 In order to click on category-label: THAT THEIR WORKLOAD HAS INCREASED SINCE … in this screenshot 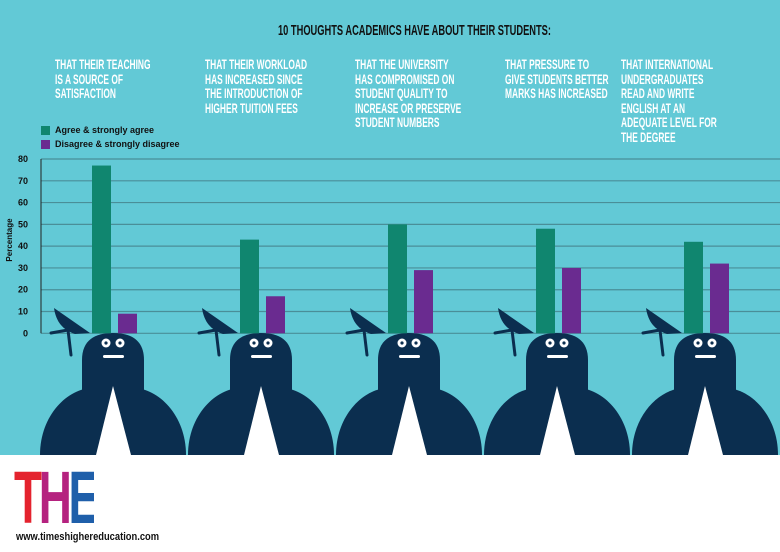, I will do `click(256, 86)`.